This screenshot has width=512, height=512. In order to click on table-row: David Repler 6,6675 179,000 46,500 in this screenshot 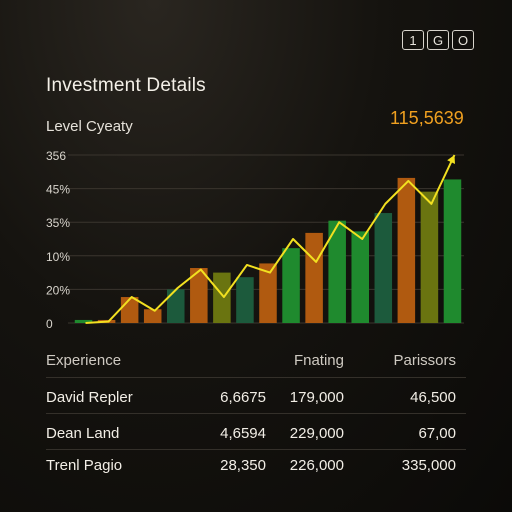, I will do `click(256, 407)`.